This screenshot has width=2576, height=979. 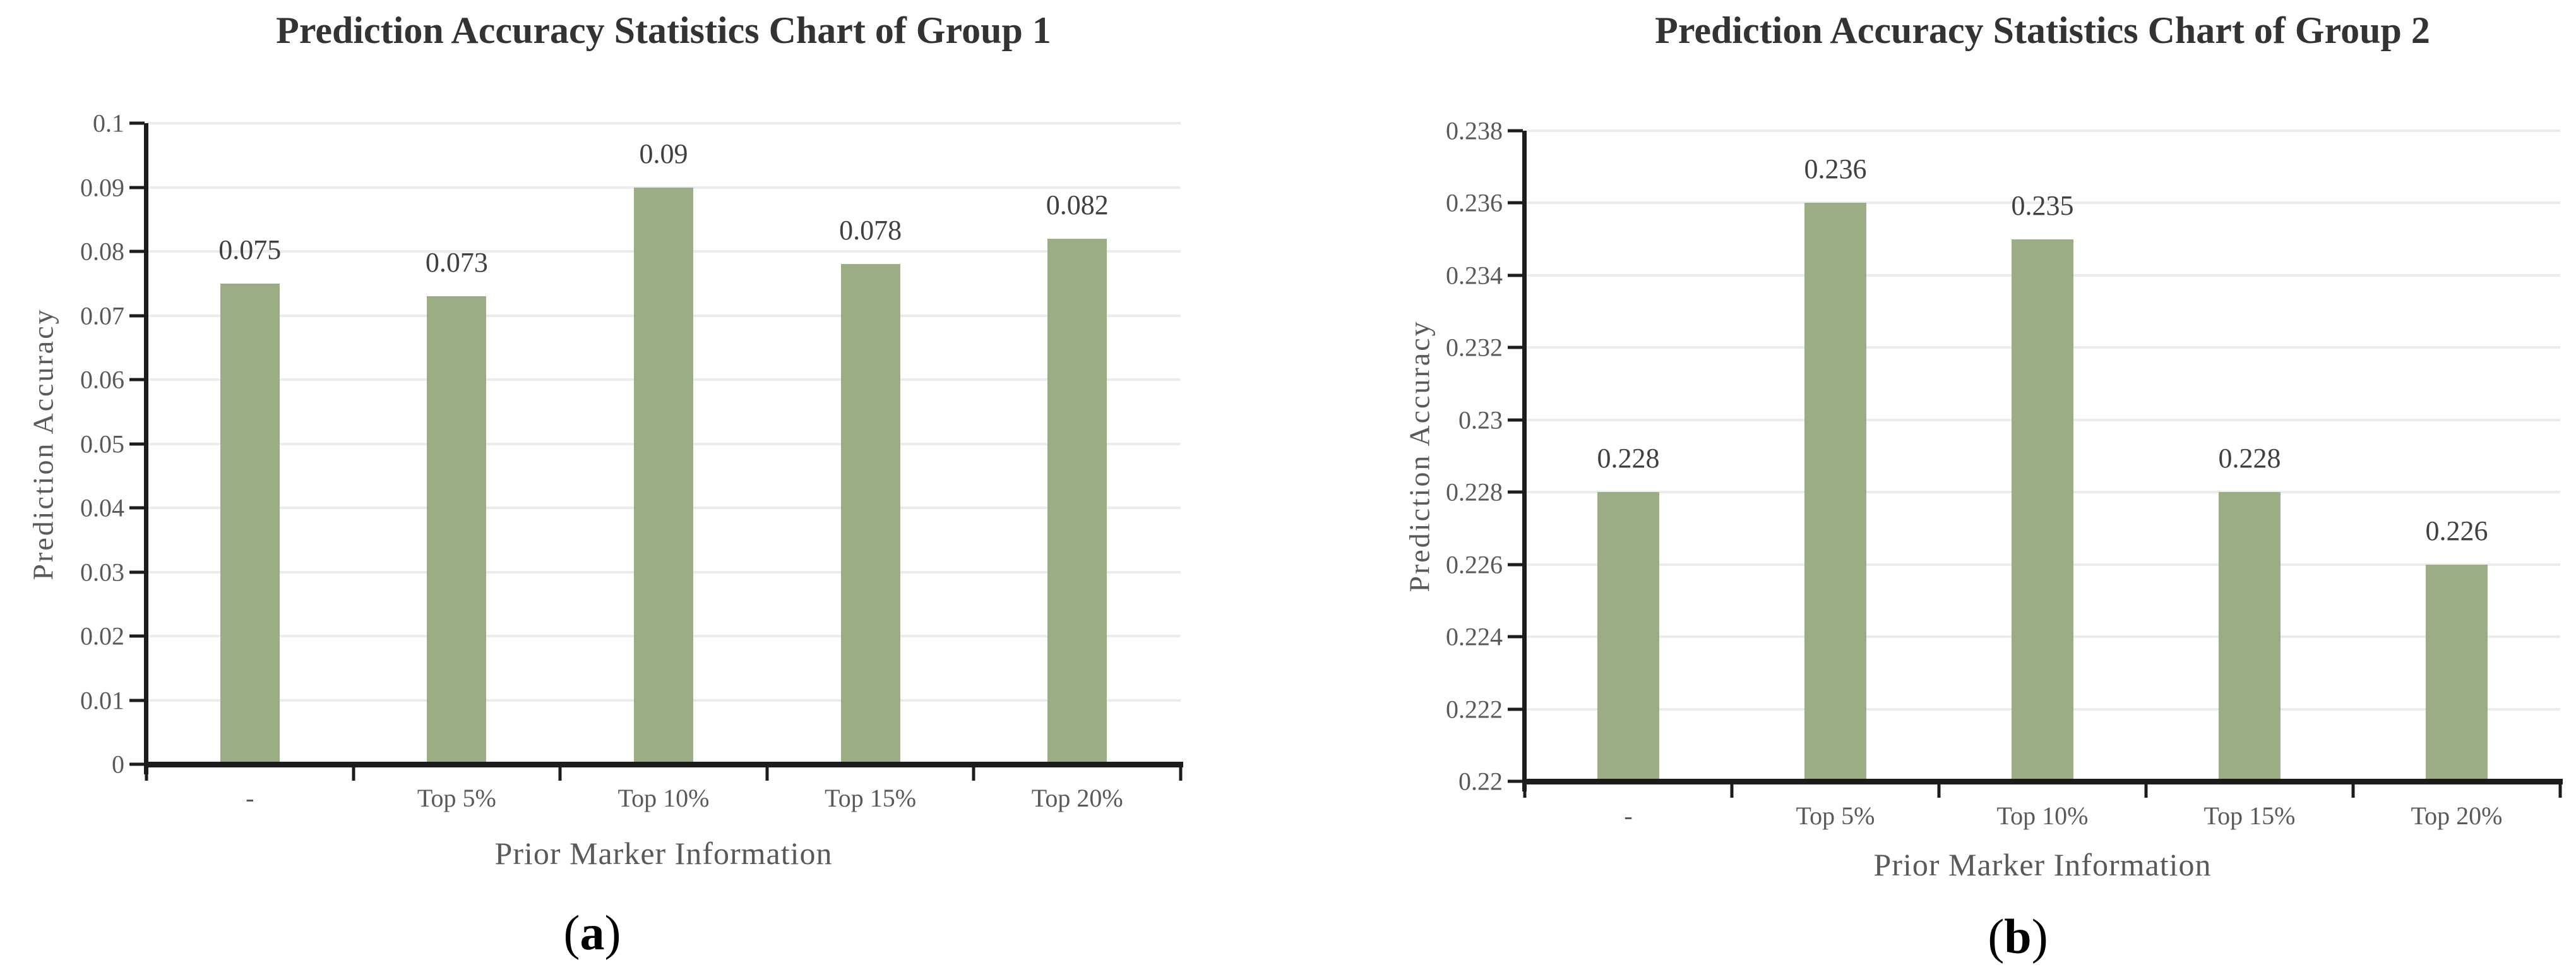 What do you see at coordinates (1474, 564) in the screenshot?
I see `y-tick-label: 0.226` at bounding box center [1474, 564].